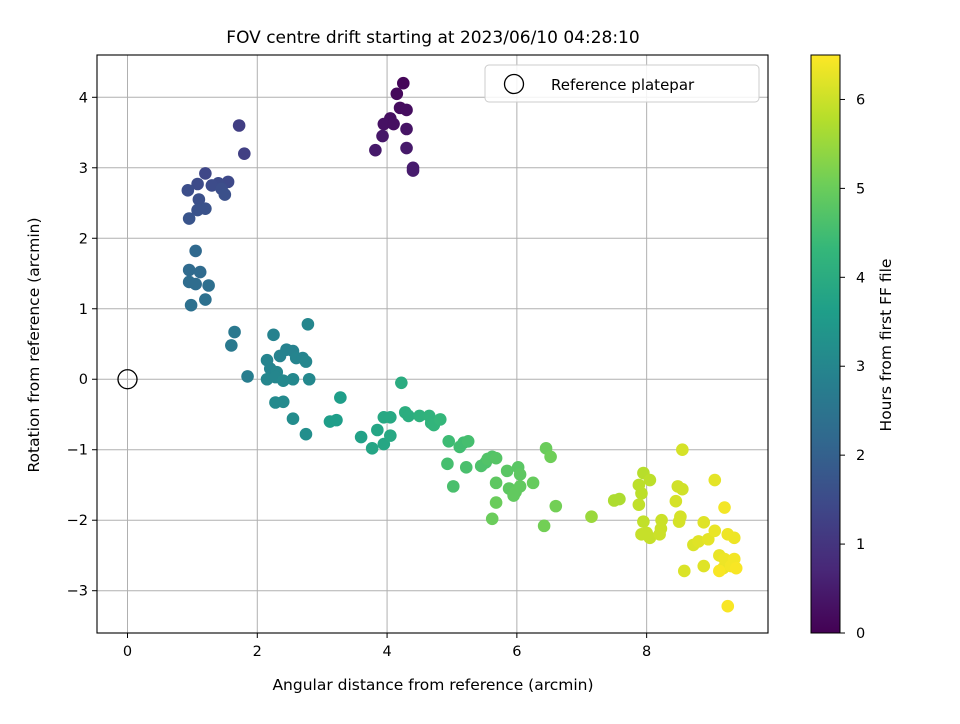 The height and width of the screenshot is (724, 960). What do you see at coordinates (83, 98) in the screenshot?
I see `y-tick-label: 4` at bounding box center [83, 98].